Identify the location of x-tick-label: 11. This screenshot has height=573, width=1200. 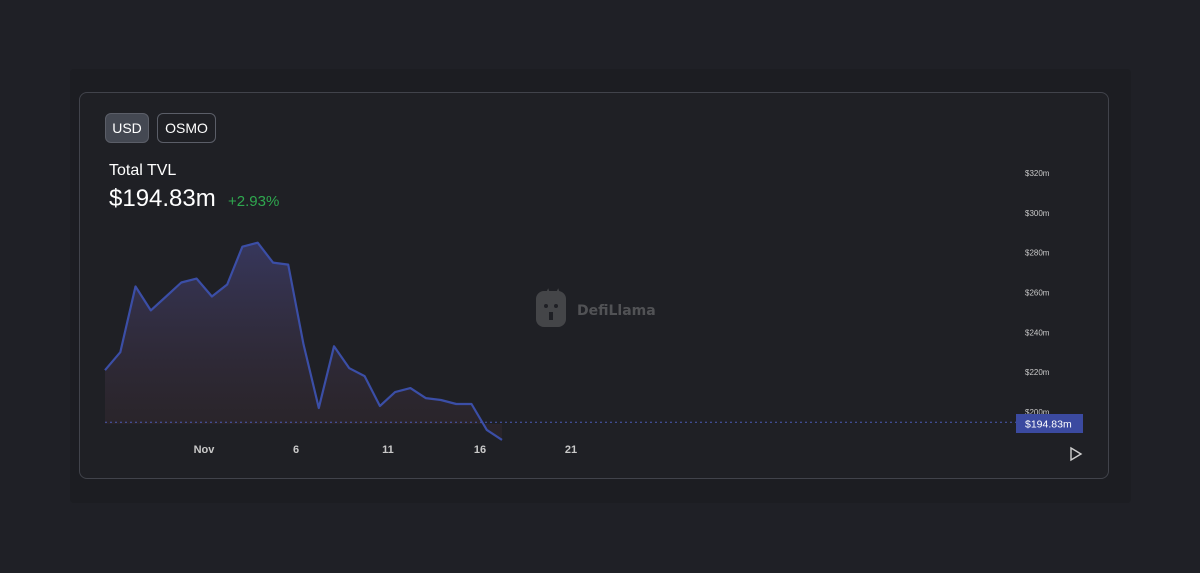
(388, 450).